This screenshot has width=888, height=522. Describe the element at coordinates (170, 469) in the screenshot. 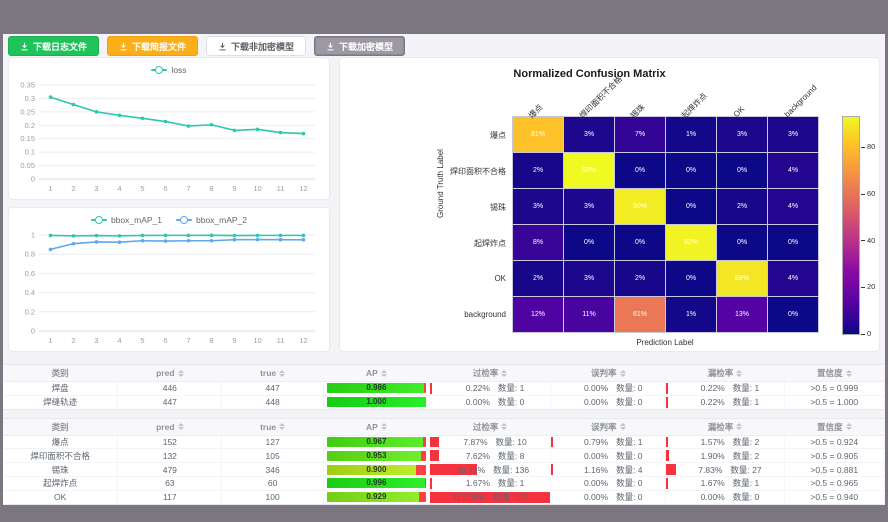

I see `pred-cell: 479` at that location.